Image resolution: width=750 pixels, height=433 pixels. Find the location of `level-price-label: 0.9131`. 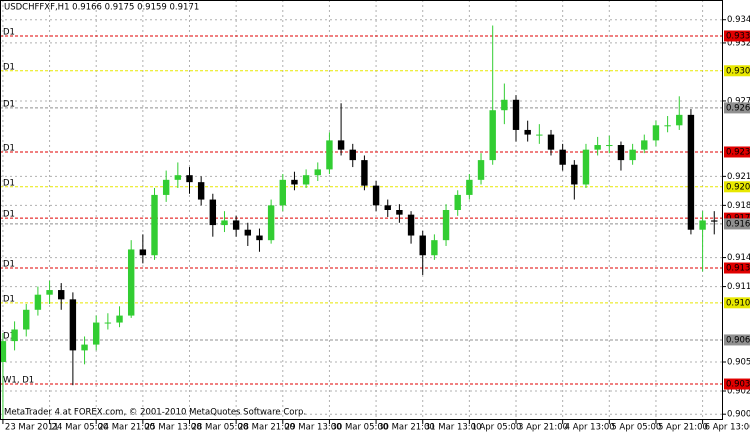

level-price-label: 0.9131 is located at coordinates (738, 269).